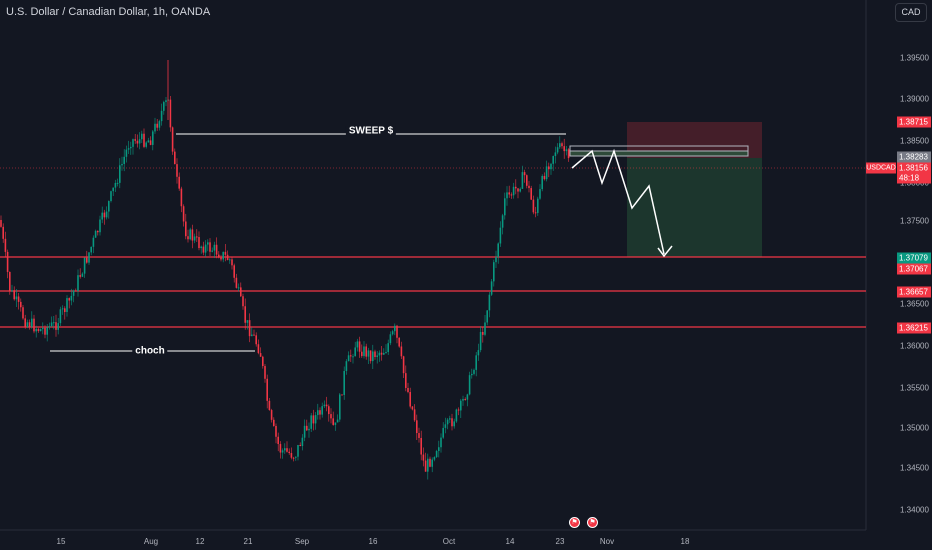 Image resolution: width=932 pixels, height=550 pixels. Describe the element at coordinates (914, 122) in the screenshot. I see `price-label-stop: 1.38715` at that location.